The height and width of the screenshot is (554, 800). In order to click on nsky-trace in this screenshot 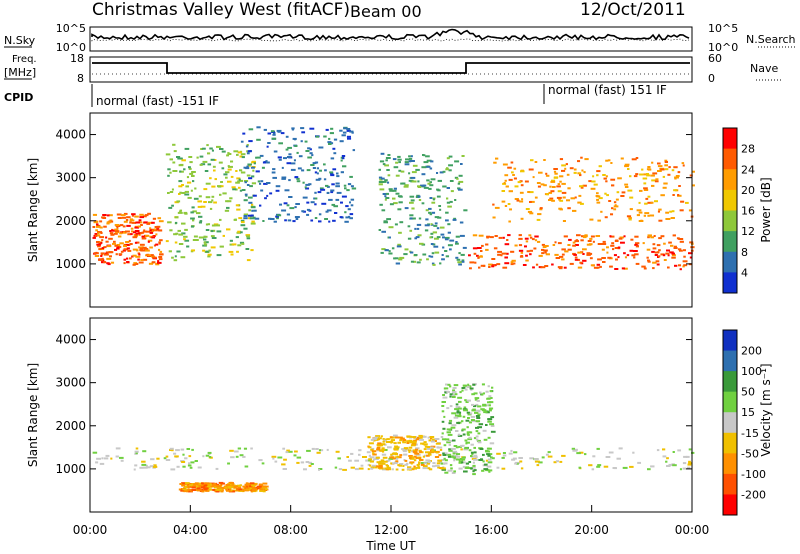, I will do `click(390, 34)`.